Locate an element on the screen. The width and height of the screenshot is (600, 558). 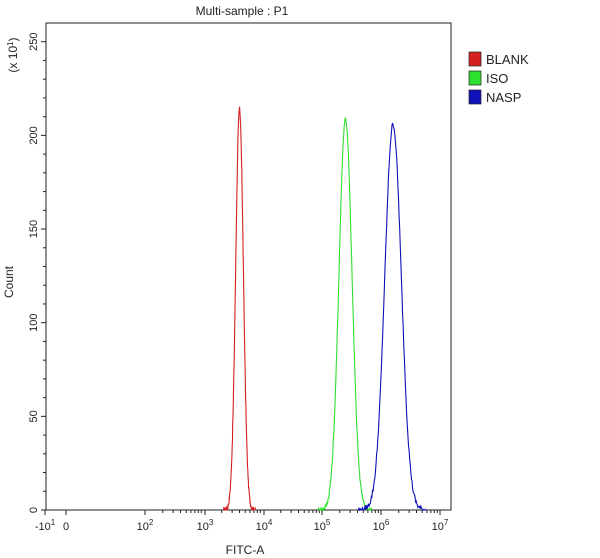
y-tick-label: 50 is located at coordinates (34, 416).